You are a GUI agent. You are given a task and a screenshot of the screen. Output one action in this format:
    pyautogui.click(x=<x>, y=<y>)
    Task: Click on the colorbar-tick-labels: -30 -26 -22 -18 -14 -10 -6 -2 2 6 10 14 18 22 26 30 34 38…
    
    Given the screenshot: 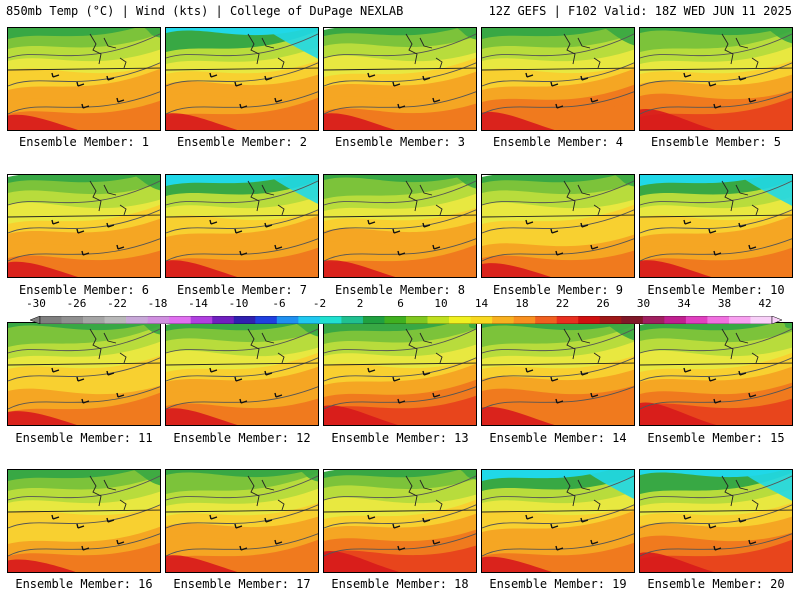 What is the action you would take?
    pyautogui.click(x=400, y=303)
    